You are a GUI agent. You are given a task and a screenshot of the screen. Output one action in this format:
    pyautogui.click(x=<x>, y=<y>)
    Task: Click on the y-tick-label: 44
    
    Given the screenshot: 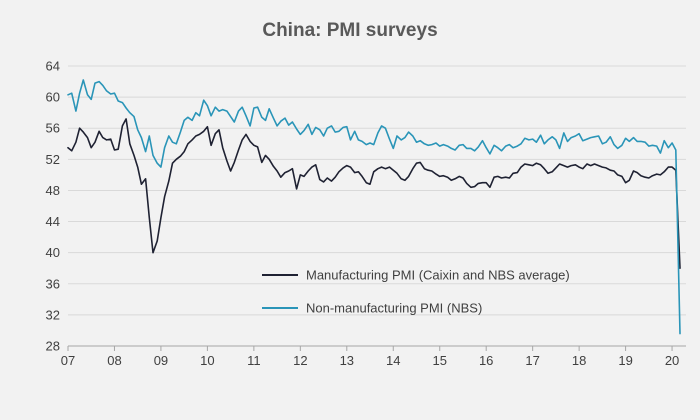 What is the action you would take?
    pyautogui.click(x=53, y=221)
    